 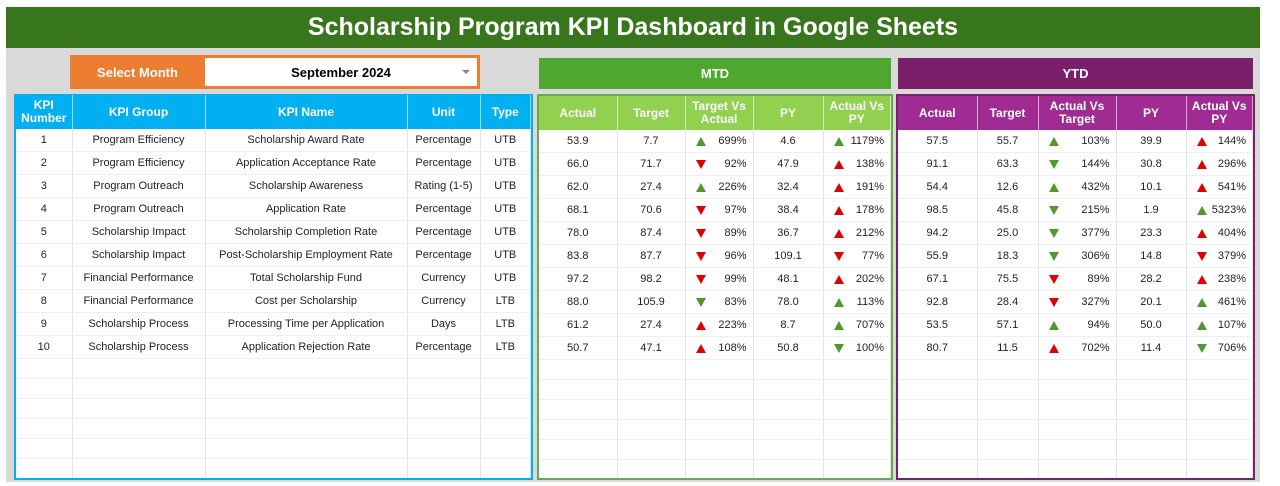 I want to click on mtd-value-cell: 8.7, so click(x=788, y=325).